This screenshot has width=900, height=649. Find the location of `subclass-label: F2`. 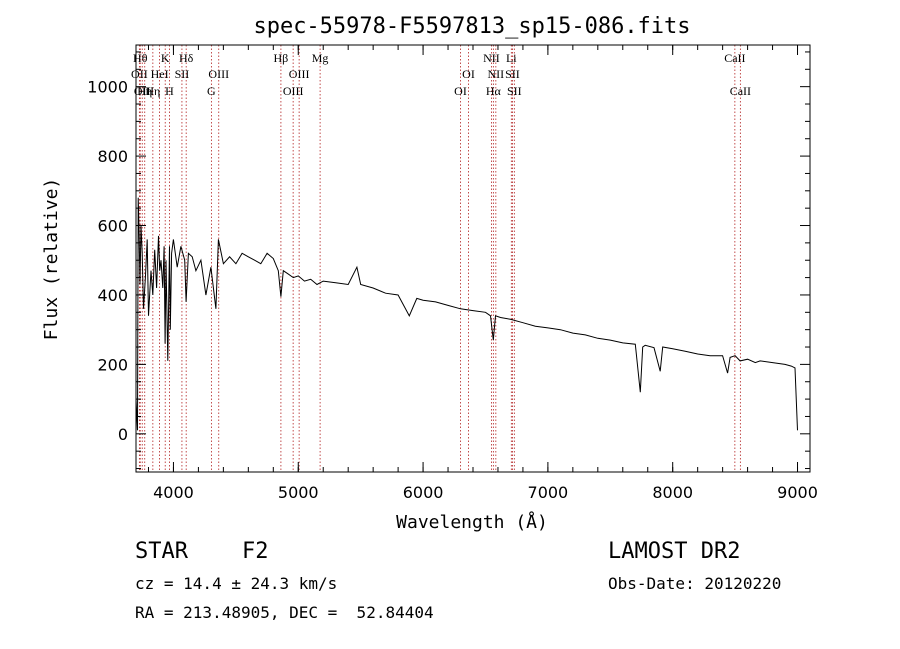

subclass-label: F2 is located at coordinates (255, 551).